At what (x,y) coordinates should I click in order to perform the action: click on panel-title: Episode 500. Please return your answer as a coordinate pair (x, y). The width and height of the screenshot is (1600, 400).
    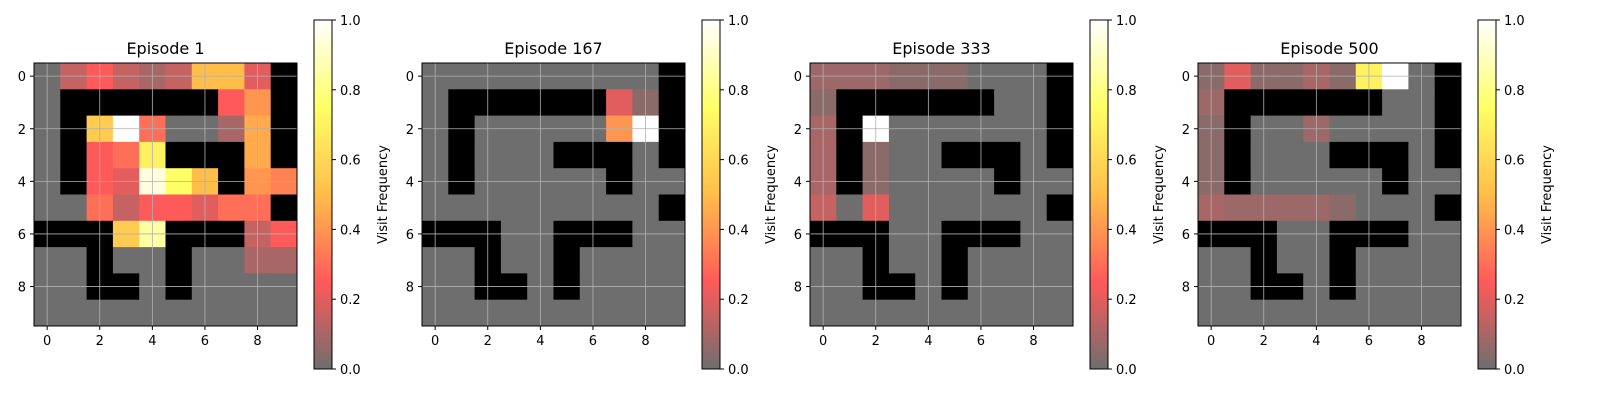
    Looking at the image, I should click on (1329, 48).